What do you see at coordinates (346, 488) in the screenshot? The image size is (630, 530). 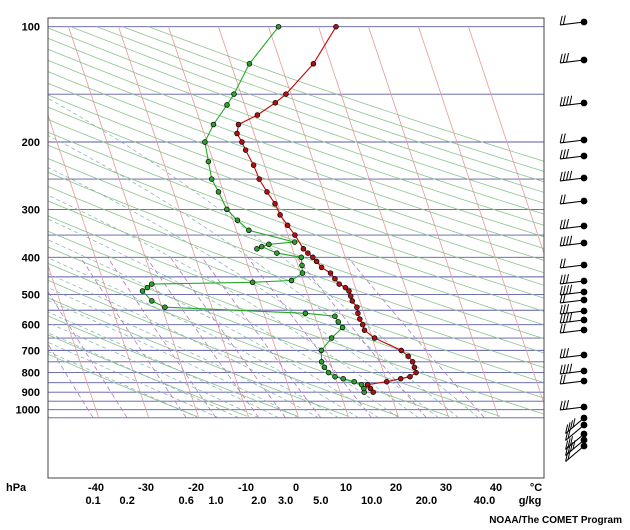 I see `temperature-tick-label: 10` at bounding box center [346, 488].